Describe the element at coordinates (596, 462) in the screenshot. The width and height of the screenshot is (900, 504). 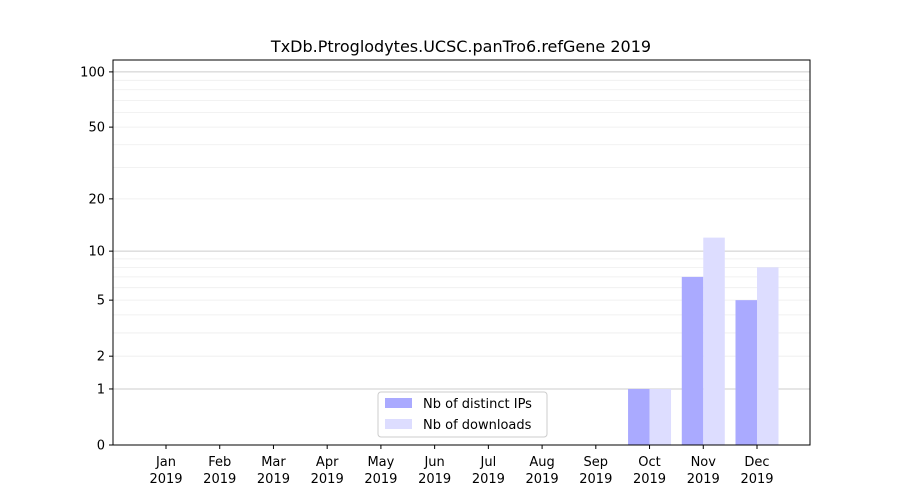
I see `x-tick-label-month: Sep` at that location.